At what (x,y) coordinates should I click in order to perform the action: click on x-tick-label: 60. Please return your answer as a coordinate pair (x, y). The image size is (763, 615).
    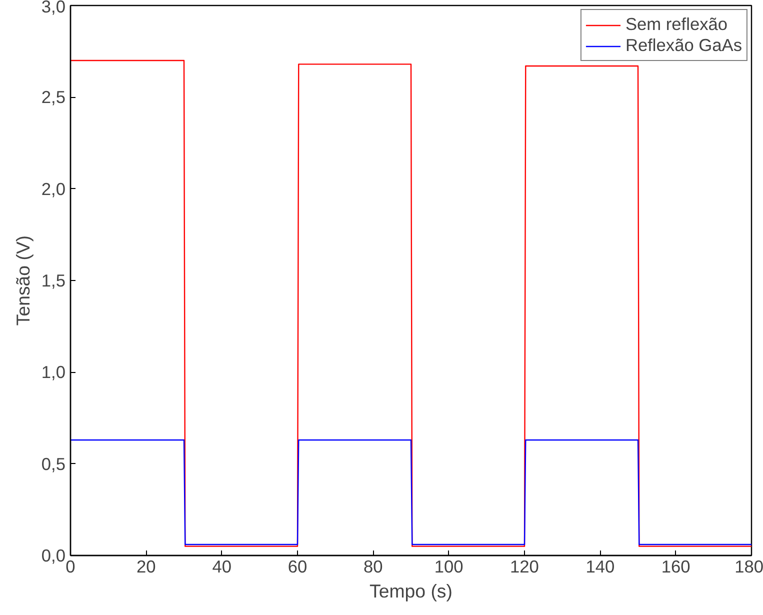
    Looking at the image, I should click on (298, 566).